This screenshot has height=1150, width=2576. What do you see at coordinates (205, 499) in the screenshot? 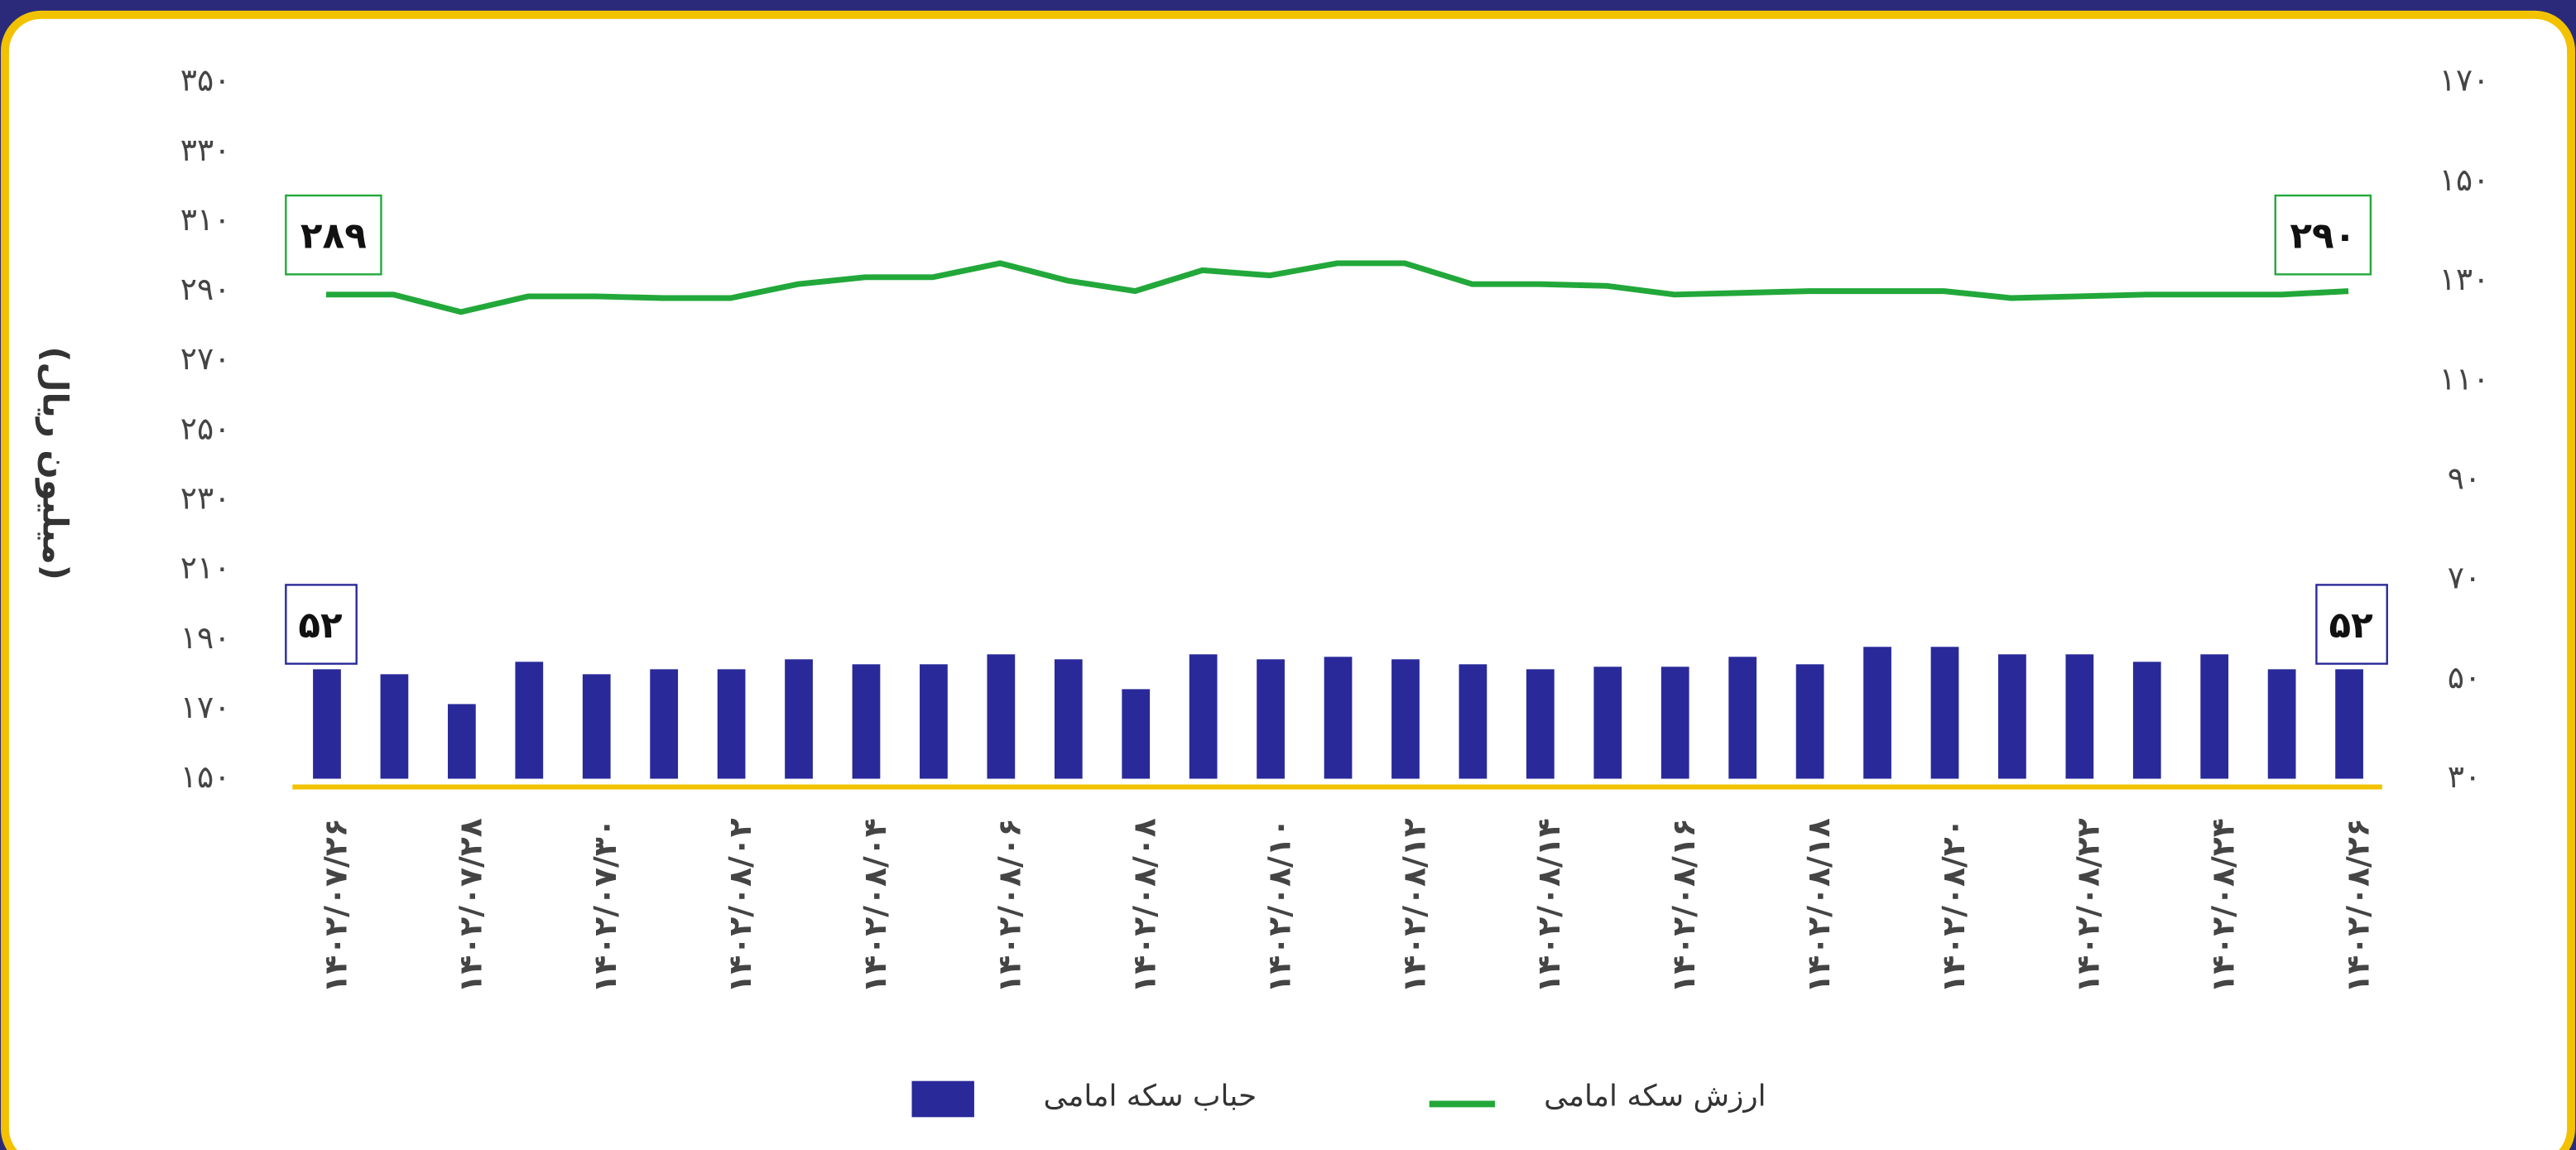
I see `y-tick-label: ۲۳۰` at bounding box center [205, 499].